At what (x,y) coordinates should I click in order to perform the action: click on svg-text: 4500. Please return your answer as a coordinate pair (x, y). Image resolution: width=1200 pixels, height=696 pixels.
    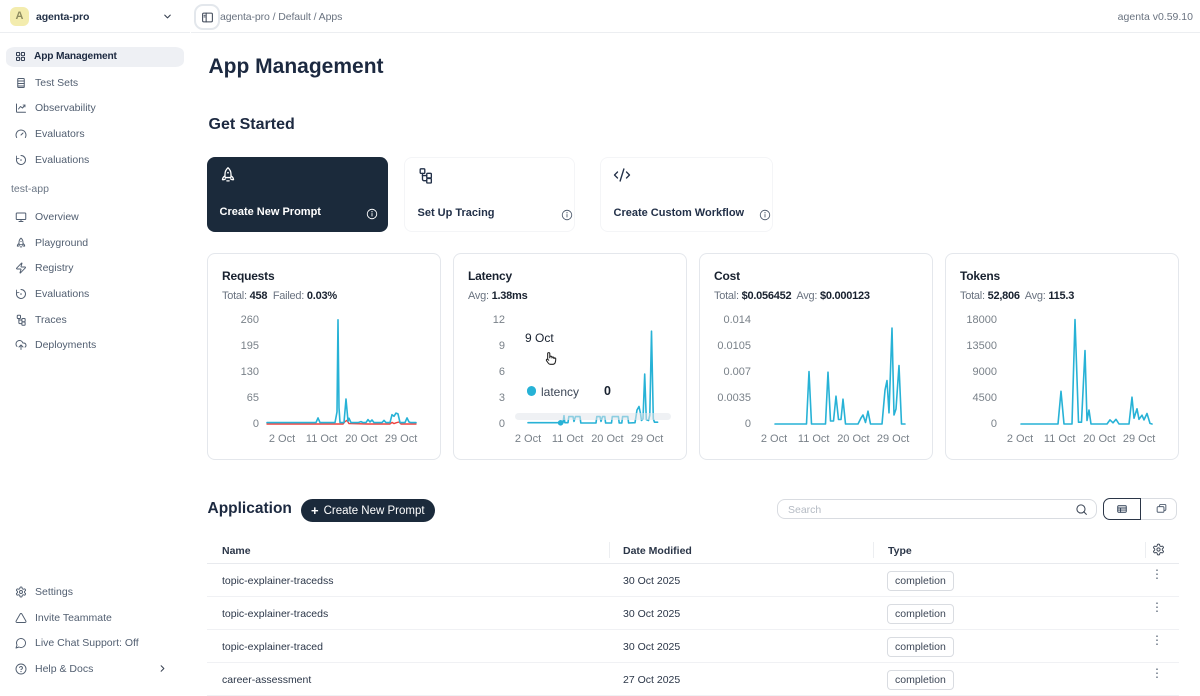
    Looking at the image, I should click on (985, 398).